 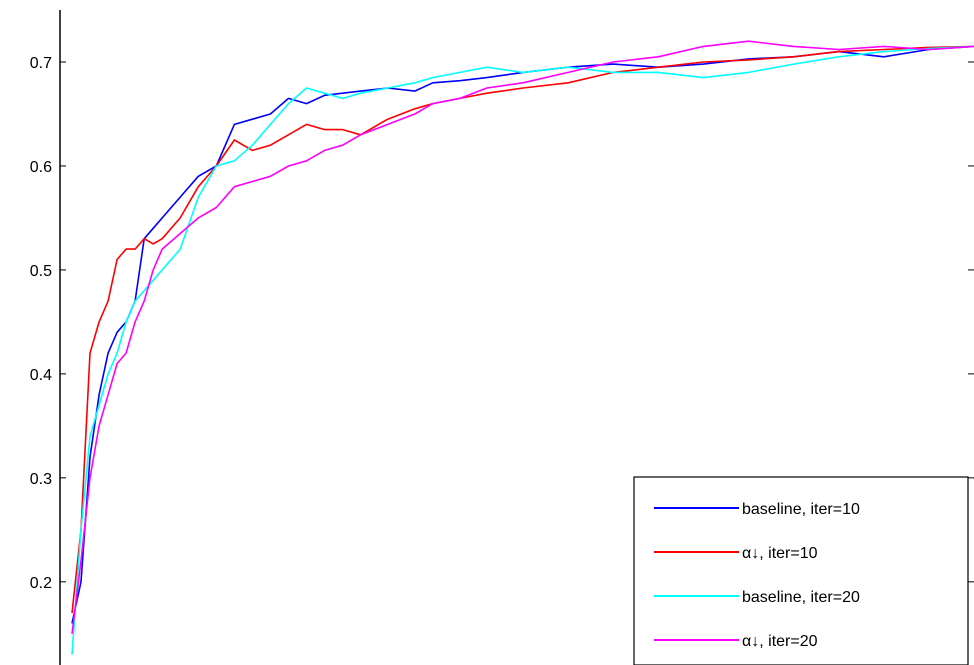 What do you see at coordinates (41, 167) in the screenshot?
I see `y-tick-label: 0.6` at bounding box center [41, 167].